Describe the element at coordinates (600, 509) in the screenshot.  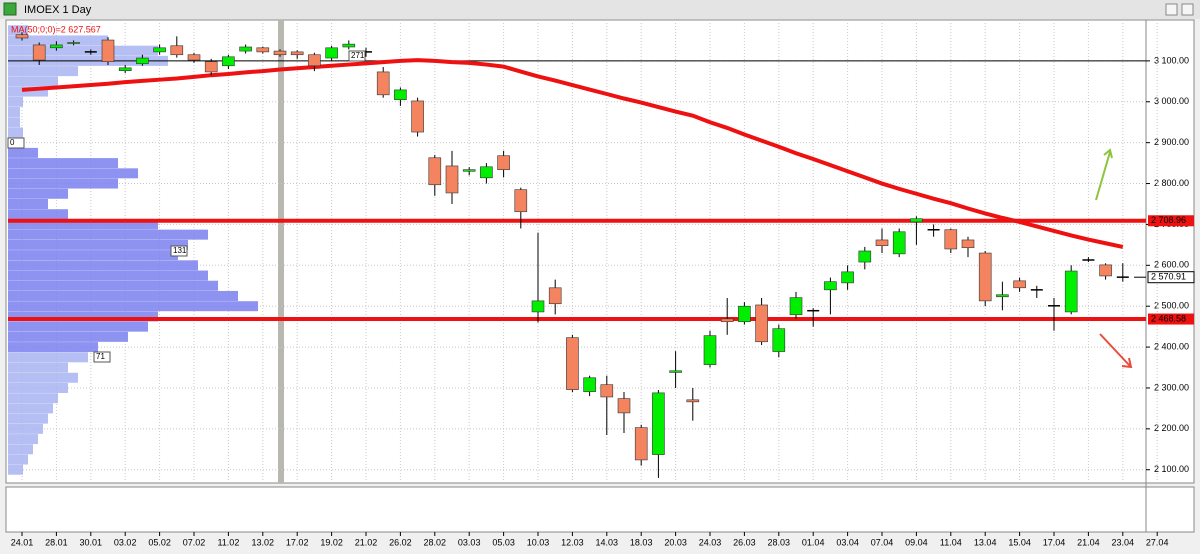
I see `lower-panel` at that location.